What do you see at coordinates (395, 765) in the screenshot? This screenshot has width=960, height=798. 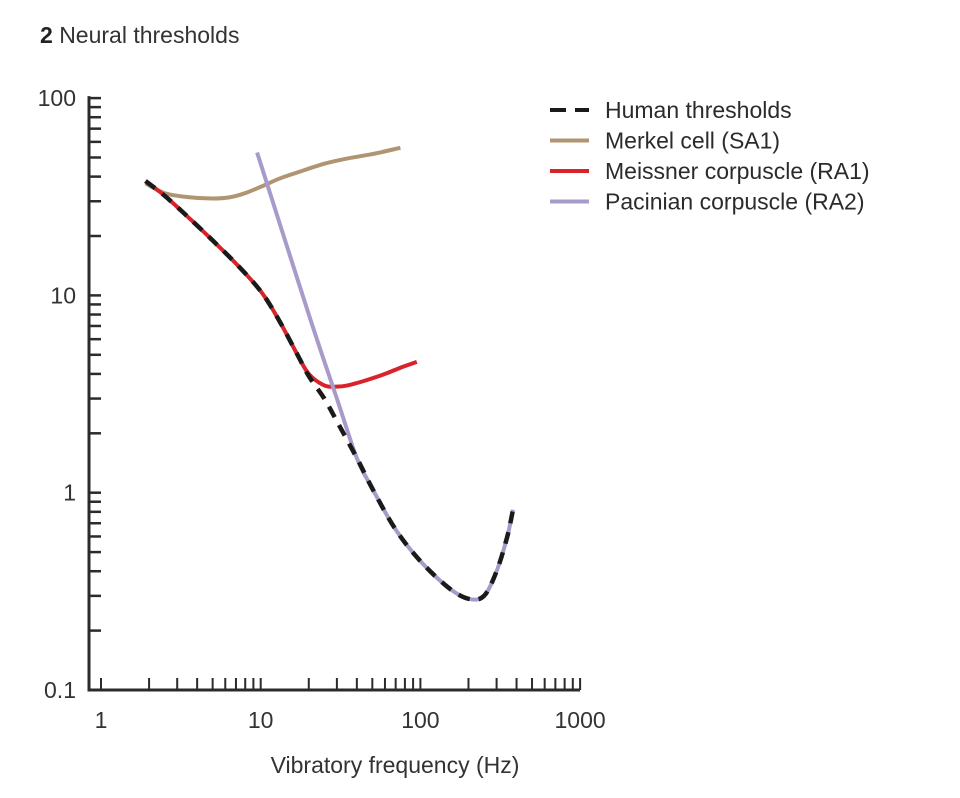 I see `x-axis-label: Vibratory frequency (Hz)` at bounding box center [395, 765].